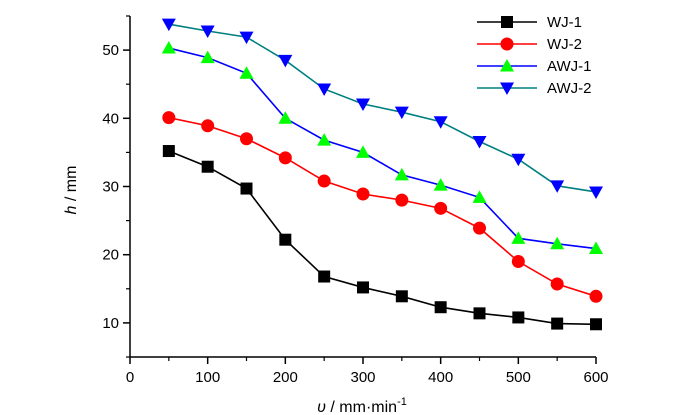 The image size is (700, 415). Describe the element at coordinates (529, 22) in the screenshot. I see `legend-entry: WJ-1` at that location.